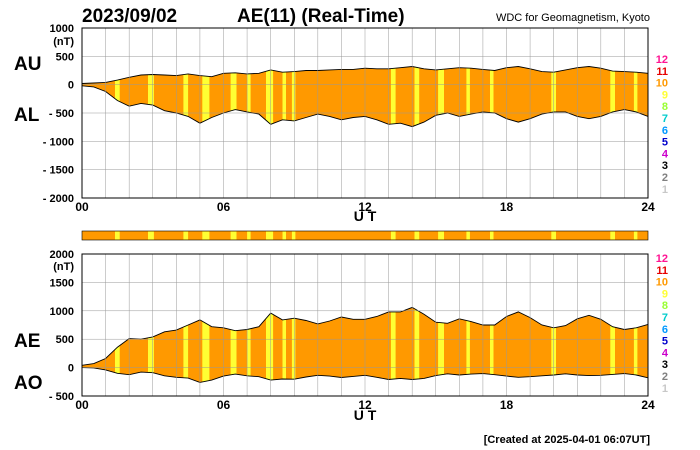  Describe the element at coordinates (567, 440) in the screenshot. I see `created-timestamp: [Created at 2025-04-01 06:07UT]` at that location.